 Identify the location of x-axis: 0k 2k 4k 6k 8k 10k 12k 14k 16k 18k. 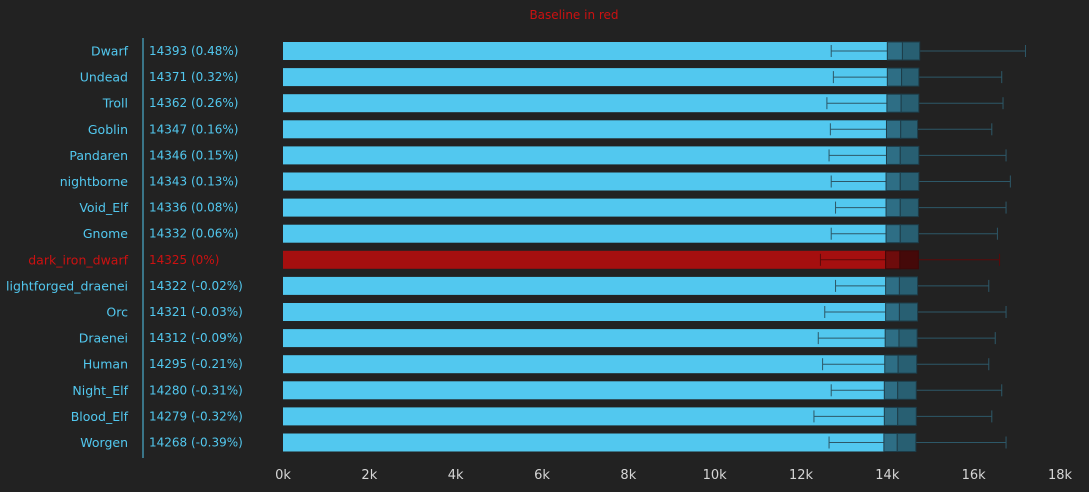
(673, 475).